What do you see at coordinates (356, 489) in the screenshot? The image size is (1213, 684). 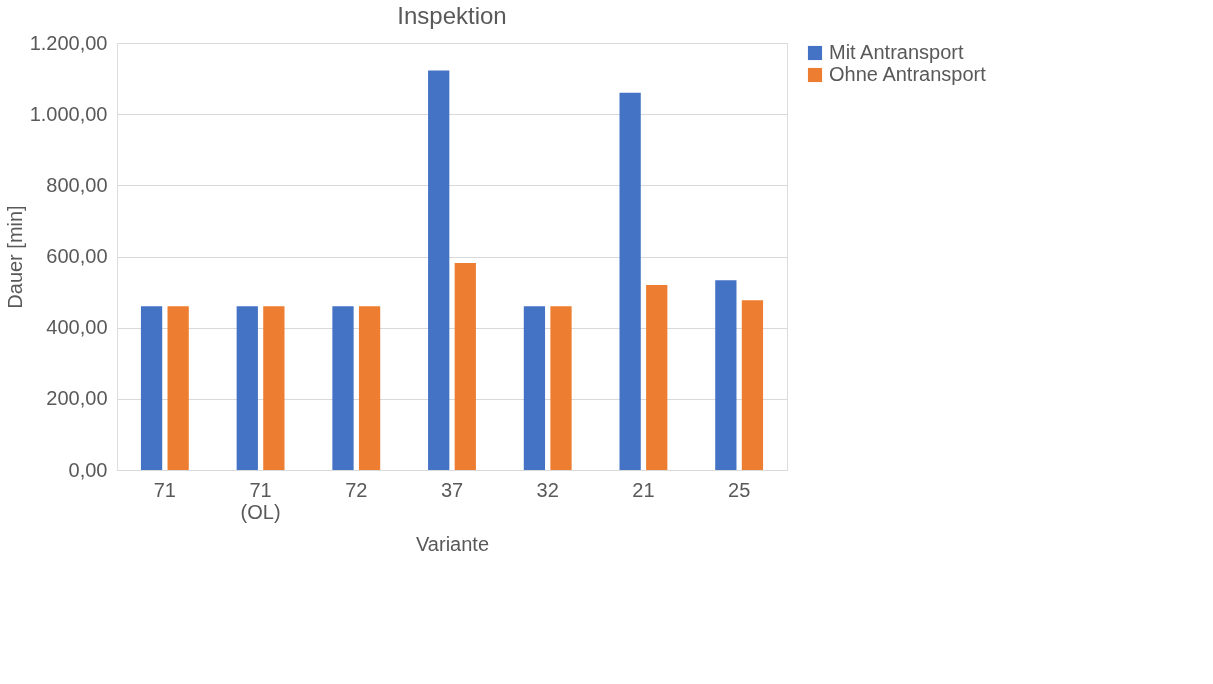 I see `x-tick-label: 72` at bounding box center [356, 489].